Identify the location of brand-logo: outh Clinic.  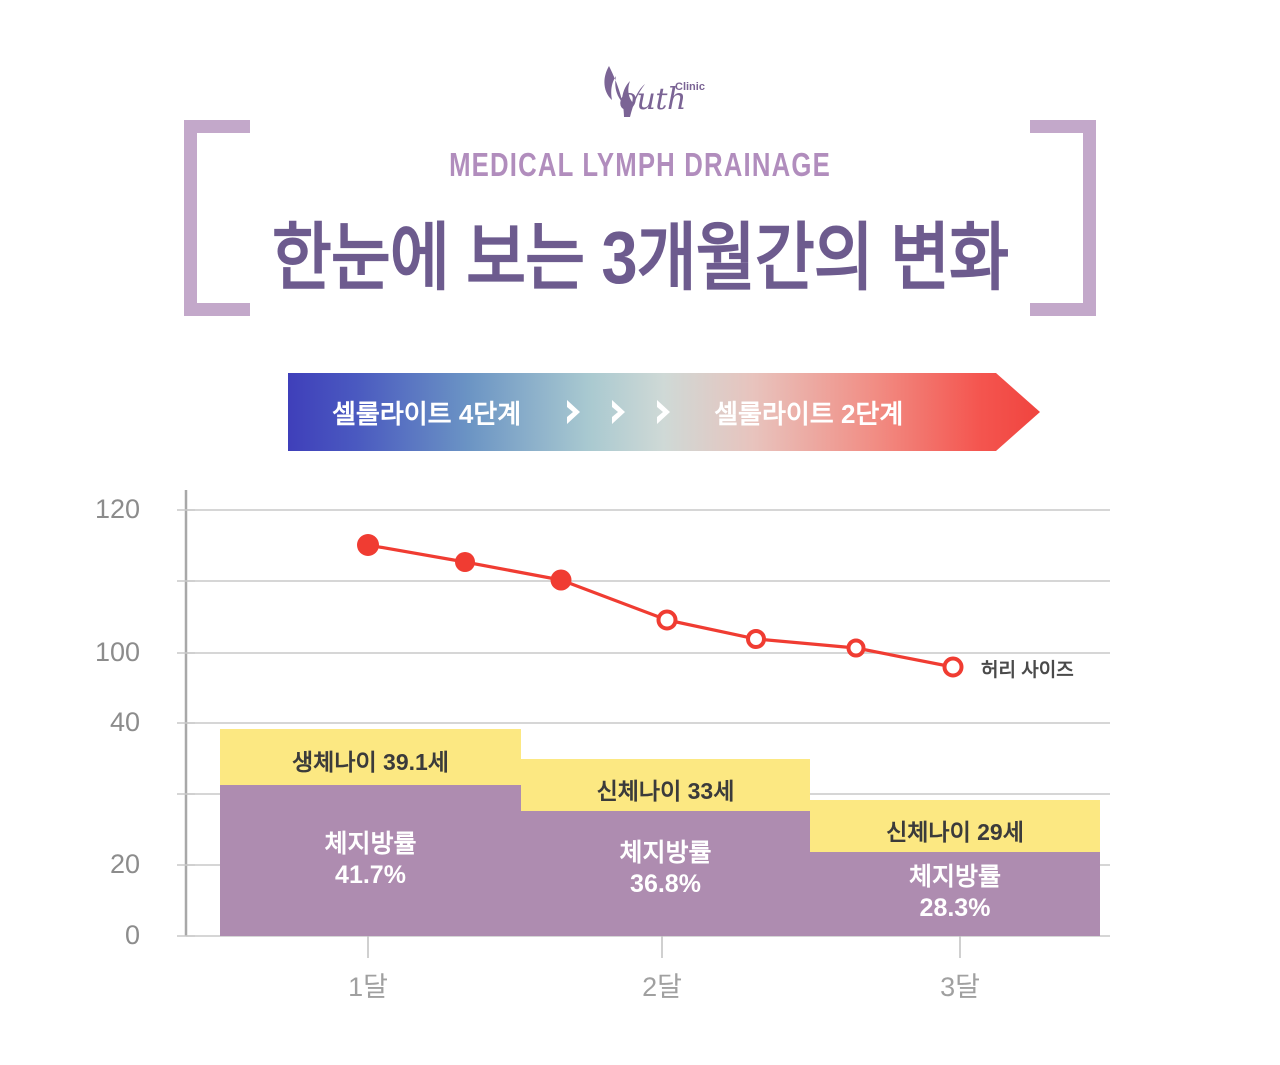
(640, 91).